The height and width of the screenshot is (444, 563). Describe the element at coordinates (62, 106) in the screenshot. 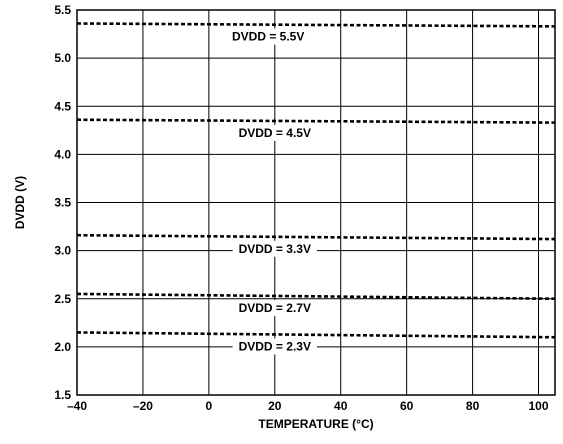

I see `y-tick-label: 4.5` at that location.